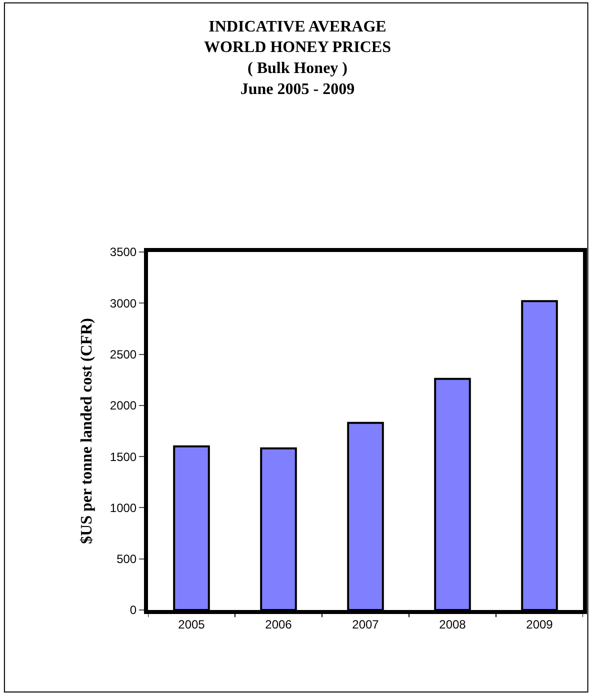  I want to click on y-tick-label: 1500, so click(123, 457).